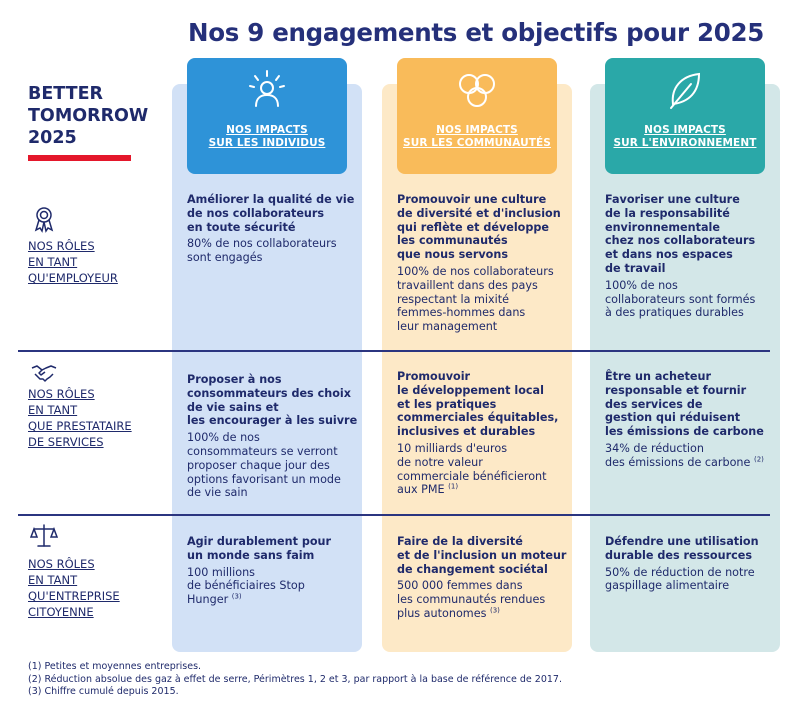 The image size is (800, 719). Describe the element at coordinates (477, 90) in the screenshot. I see `rings-icon` at that location.